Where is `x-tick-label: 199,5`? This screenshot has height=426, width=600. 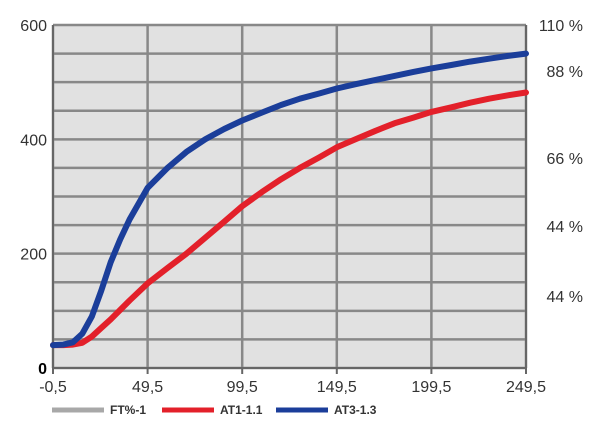
x-tick-label: 199,5 is located at coordinates (431, 387).